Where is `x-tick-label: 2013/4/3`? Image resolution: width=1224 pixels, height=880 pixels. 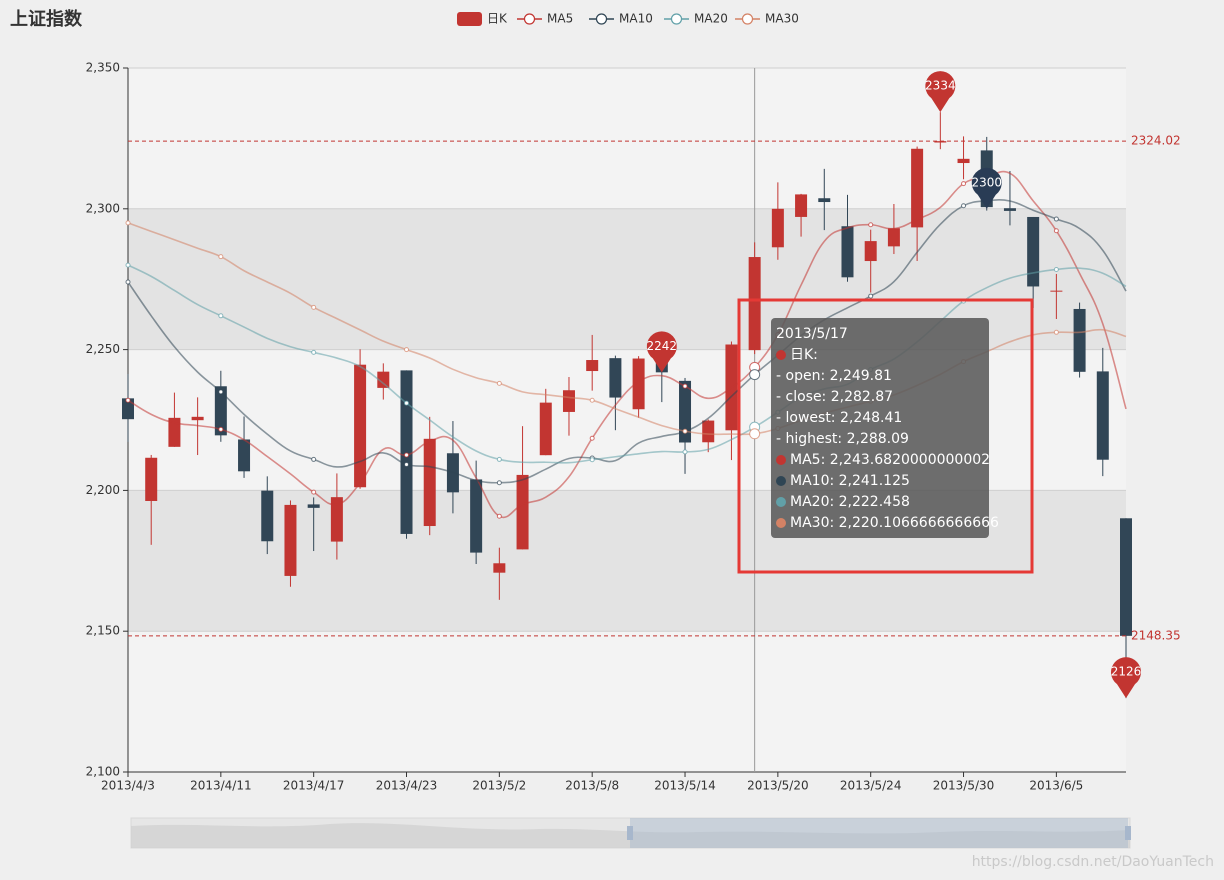
x-tick-label: 2013/4/3 is located at coordinates (128, 786).